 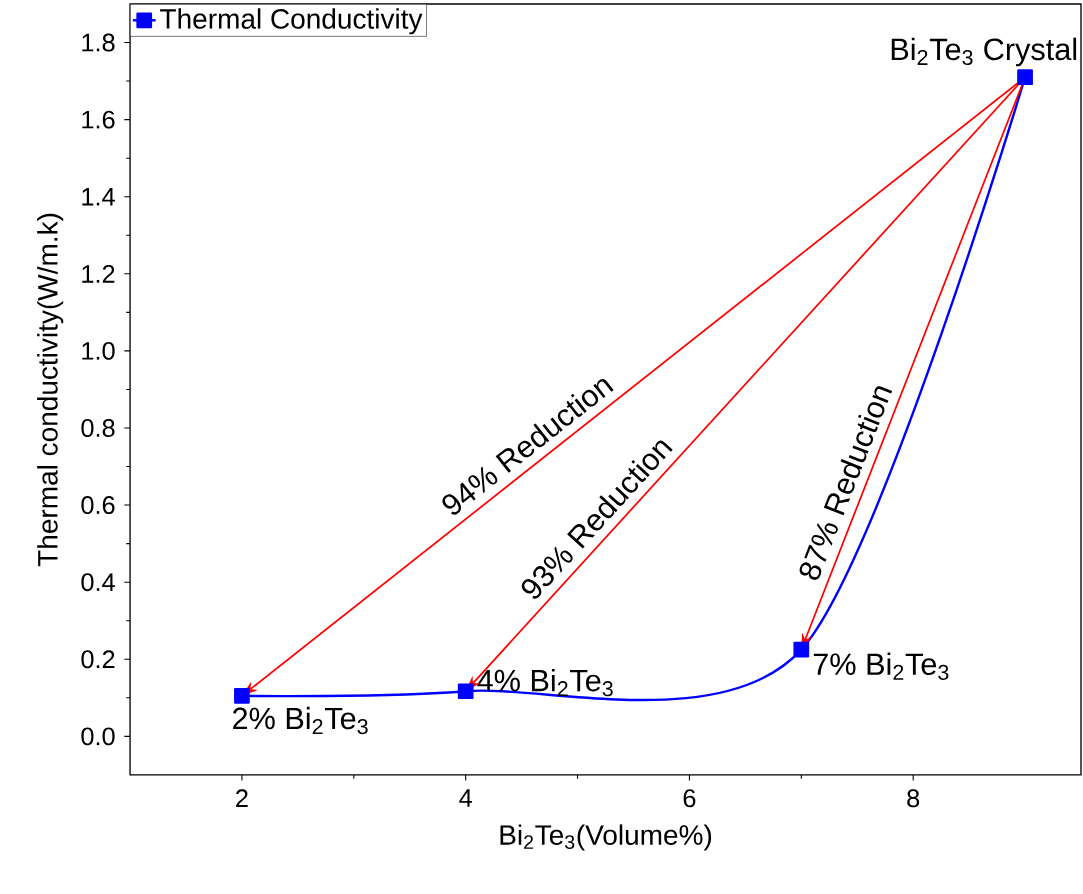 I want to click on annotation: 4% Bi$_{2}$Te$_{3}$, so click(x=545, y=683).